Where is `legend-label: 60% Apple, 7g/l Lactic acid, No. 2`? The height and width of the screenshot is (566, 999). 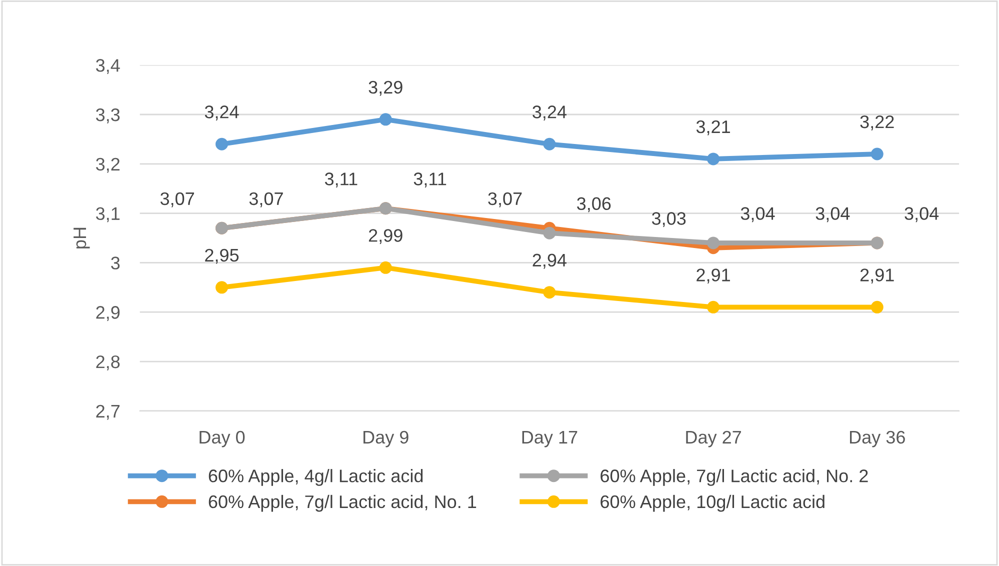 legend-label: 60% Apple, 7g/l Lactic acid, No. 2 is located at coordinates (734, 477).